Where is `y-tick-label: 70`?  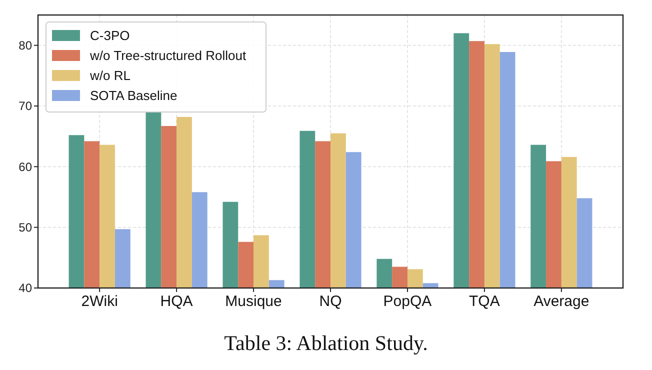
y-tick-label: 70 is located at coordinates (25, 106).